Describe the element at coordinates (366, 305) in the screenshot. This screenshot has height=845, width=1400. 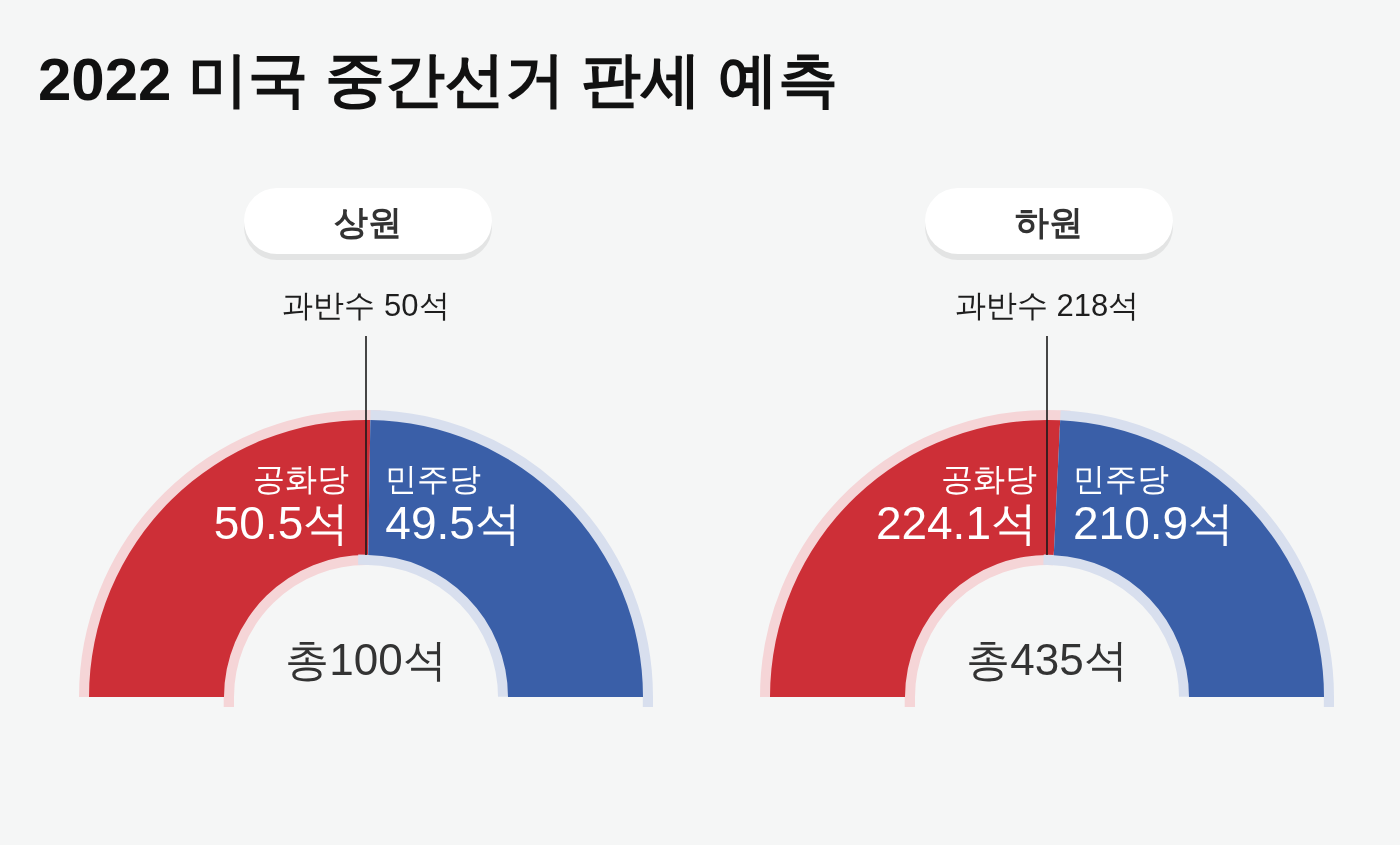
I see `annotation: 과반수 50석` at that location.